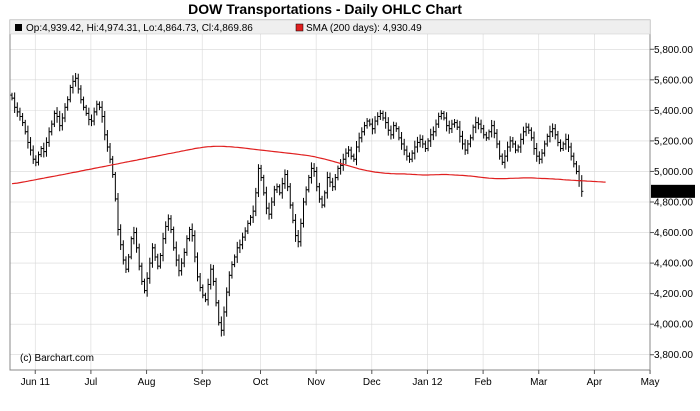 This screenshot has width=700, height=411. What do you see at coordinates (650, 382) in the screenshot?
I see `x-tick-label: May` at bounding box center [650, 382].